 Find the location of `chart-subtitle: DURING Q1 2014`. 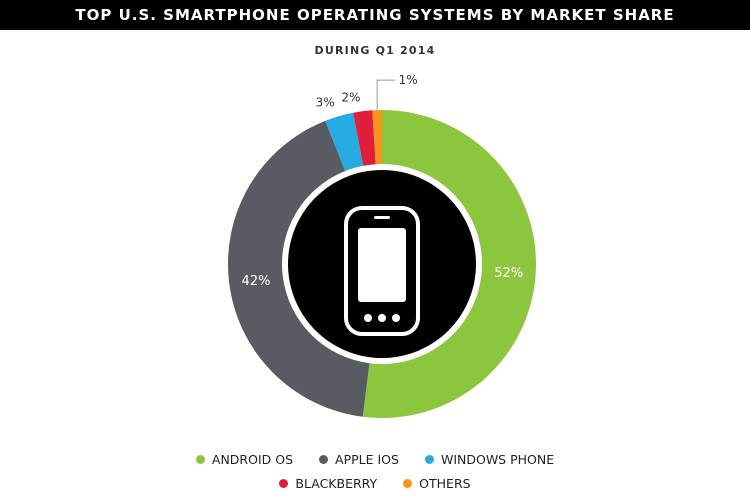

chart-subtitle: DURING Q1 2014 is located at coordinates (375, 50).